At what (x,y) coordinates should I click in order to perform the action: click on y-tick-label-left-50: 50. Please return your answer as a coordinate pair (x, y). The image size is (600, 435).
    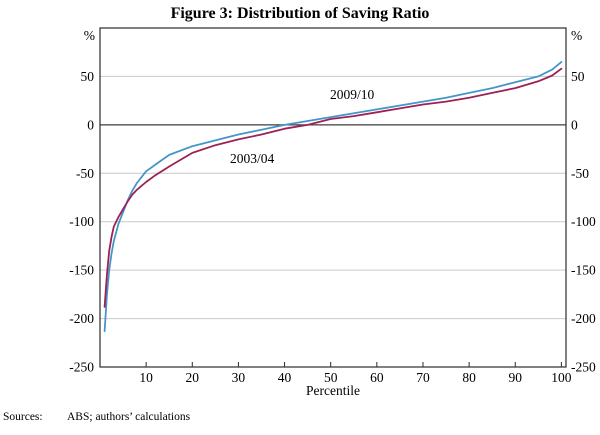
    Looking at the image, I should click on (88, 76).